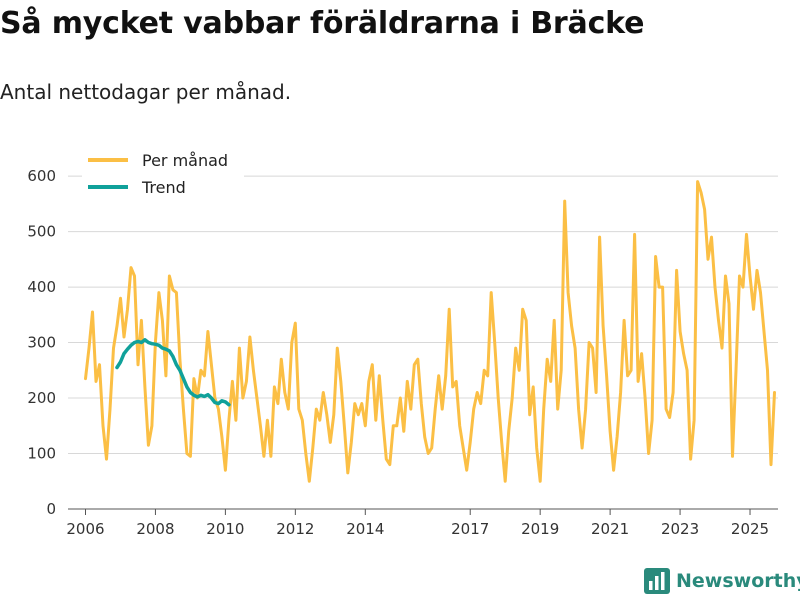  What do you see at coordinates (417, 523) in the screenshot?
I see `x-axis-ticks: 2006 2008 2010 2012 2014 2017 2019 2021 2023 2025` at bounding box center [417, 523].